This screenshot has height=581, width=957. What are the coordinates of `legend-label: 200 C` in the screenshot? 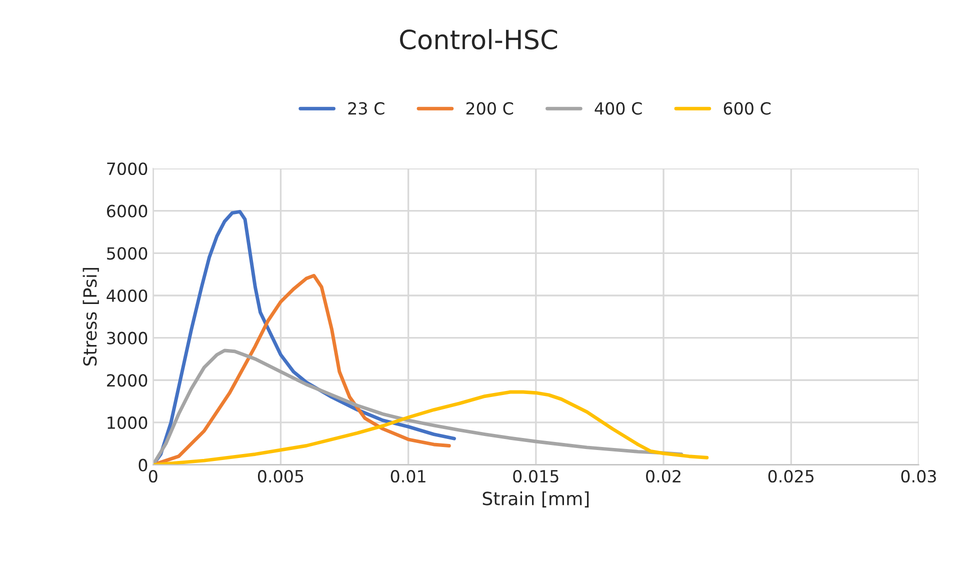 It's located at (490, 108).